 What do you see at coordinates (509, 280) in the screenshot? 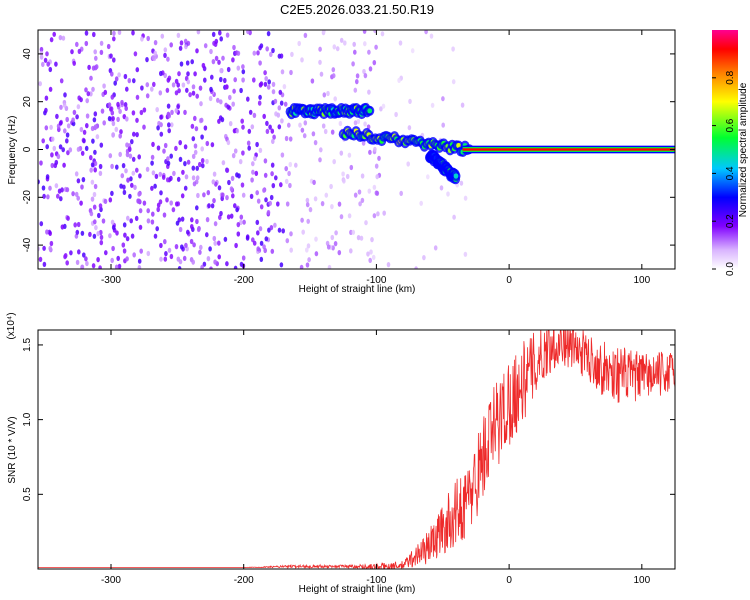
I see `x-tick-label: 0` at bounding box center [509, 280].